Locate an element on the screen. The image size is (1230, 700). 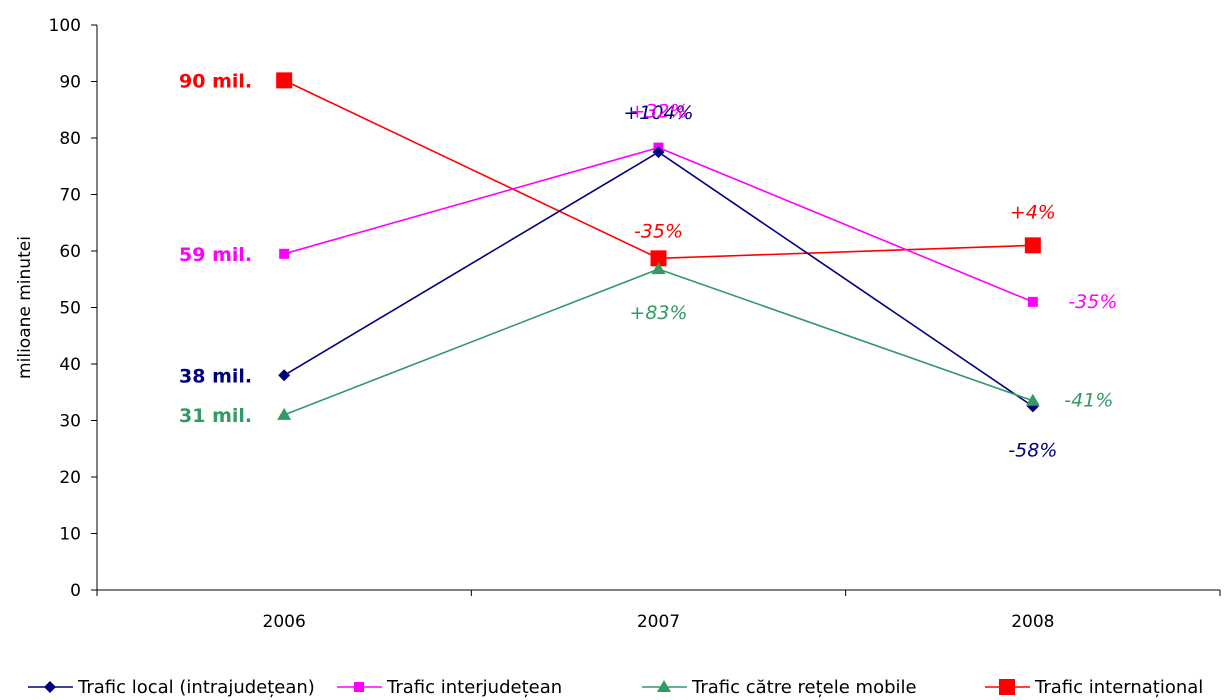
legend-item: Trafic către rețele mobile is located at coordinates (779, 687).